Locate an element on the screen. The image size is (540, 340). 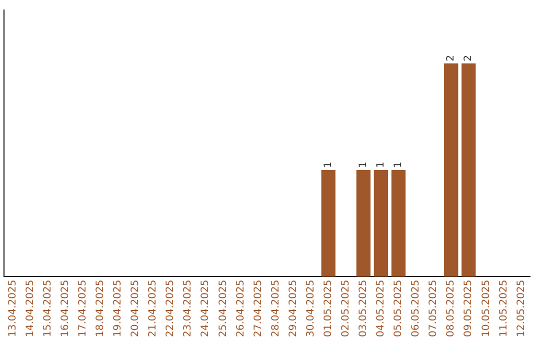
x-tick-label: 12.05.2025 is located at coordinates (521, 309).